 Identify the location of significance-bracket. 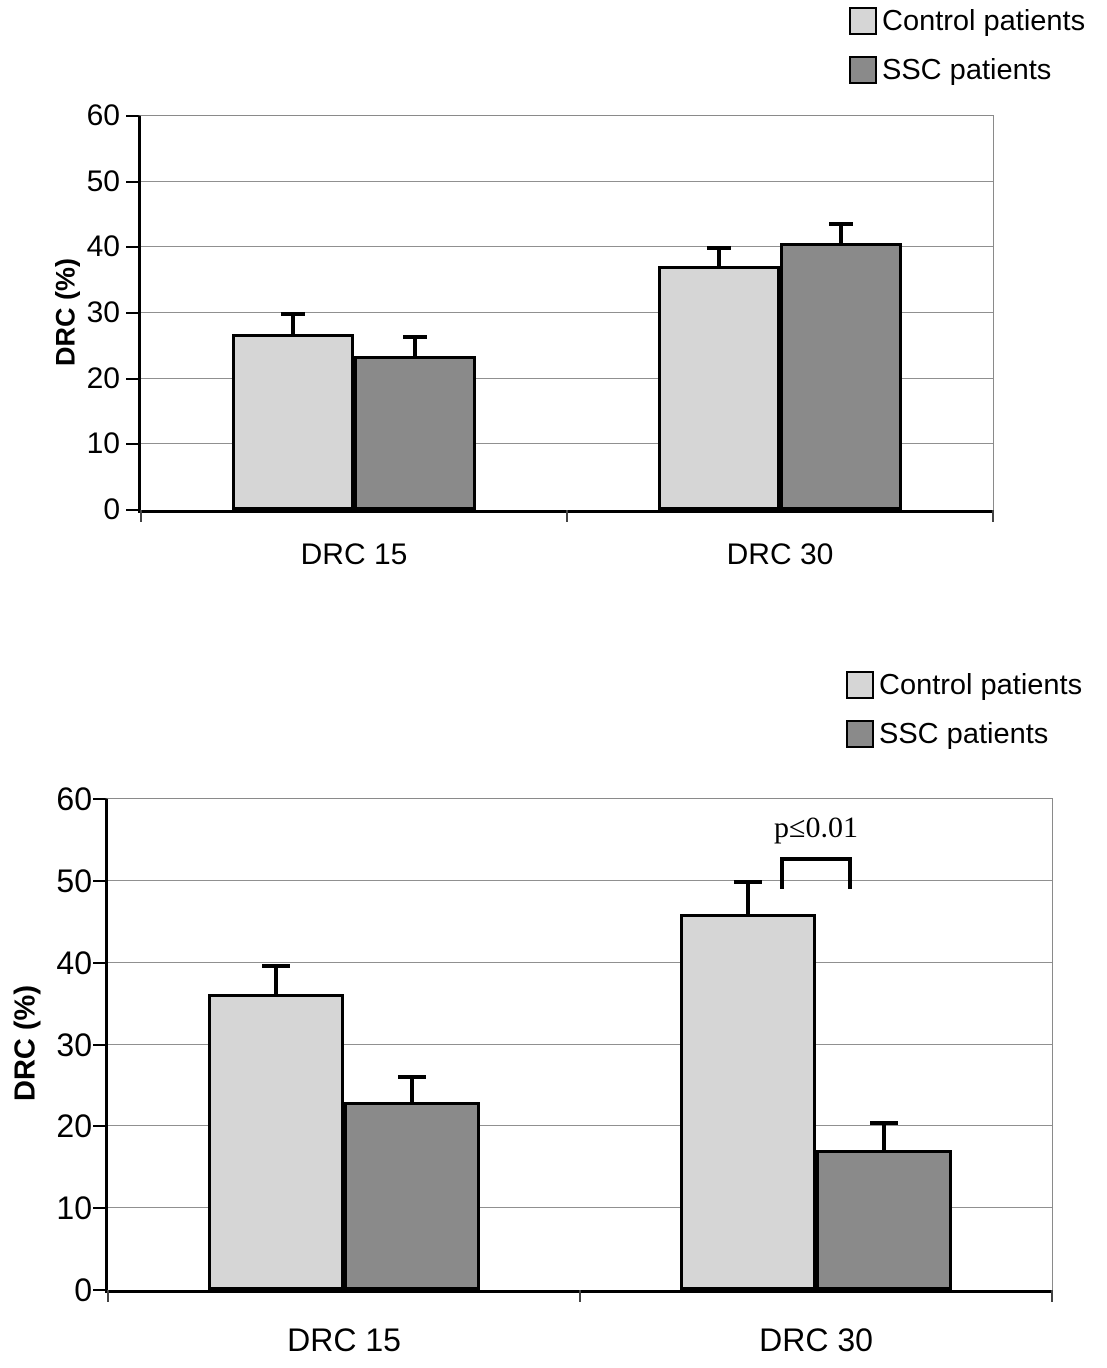
(816, 873).